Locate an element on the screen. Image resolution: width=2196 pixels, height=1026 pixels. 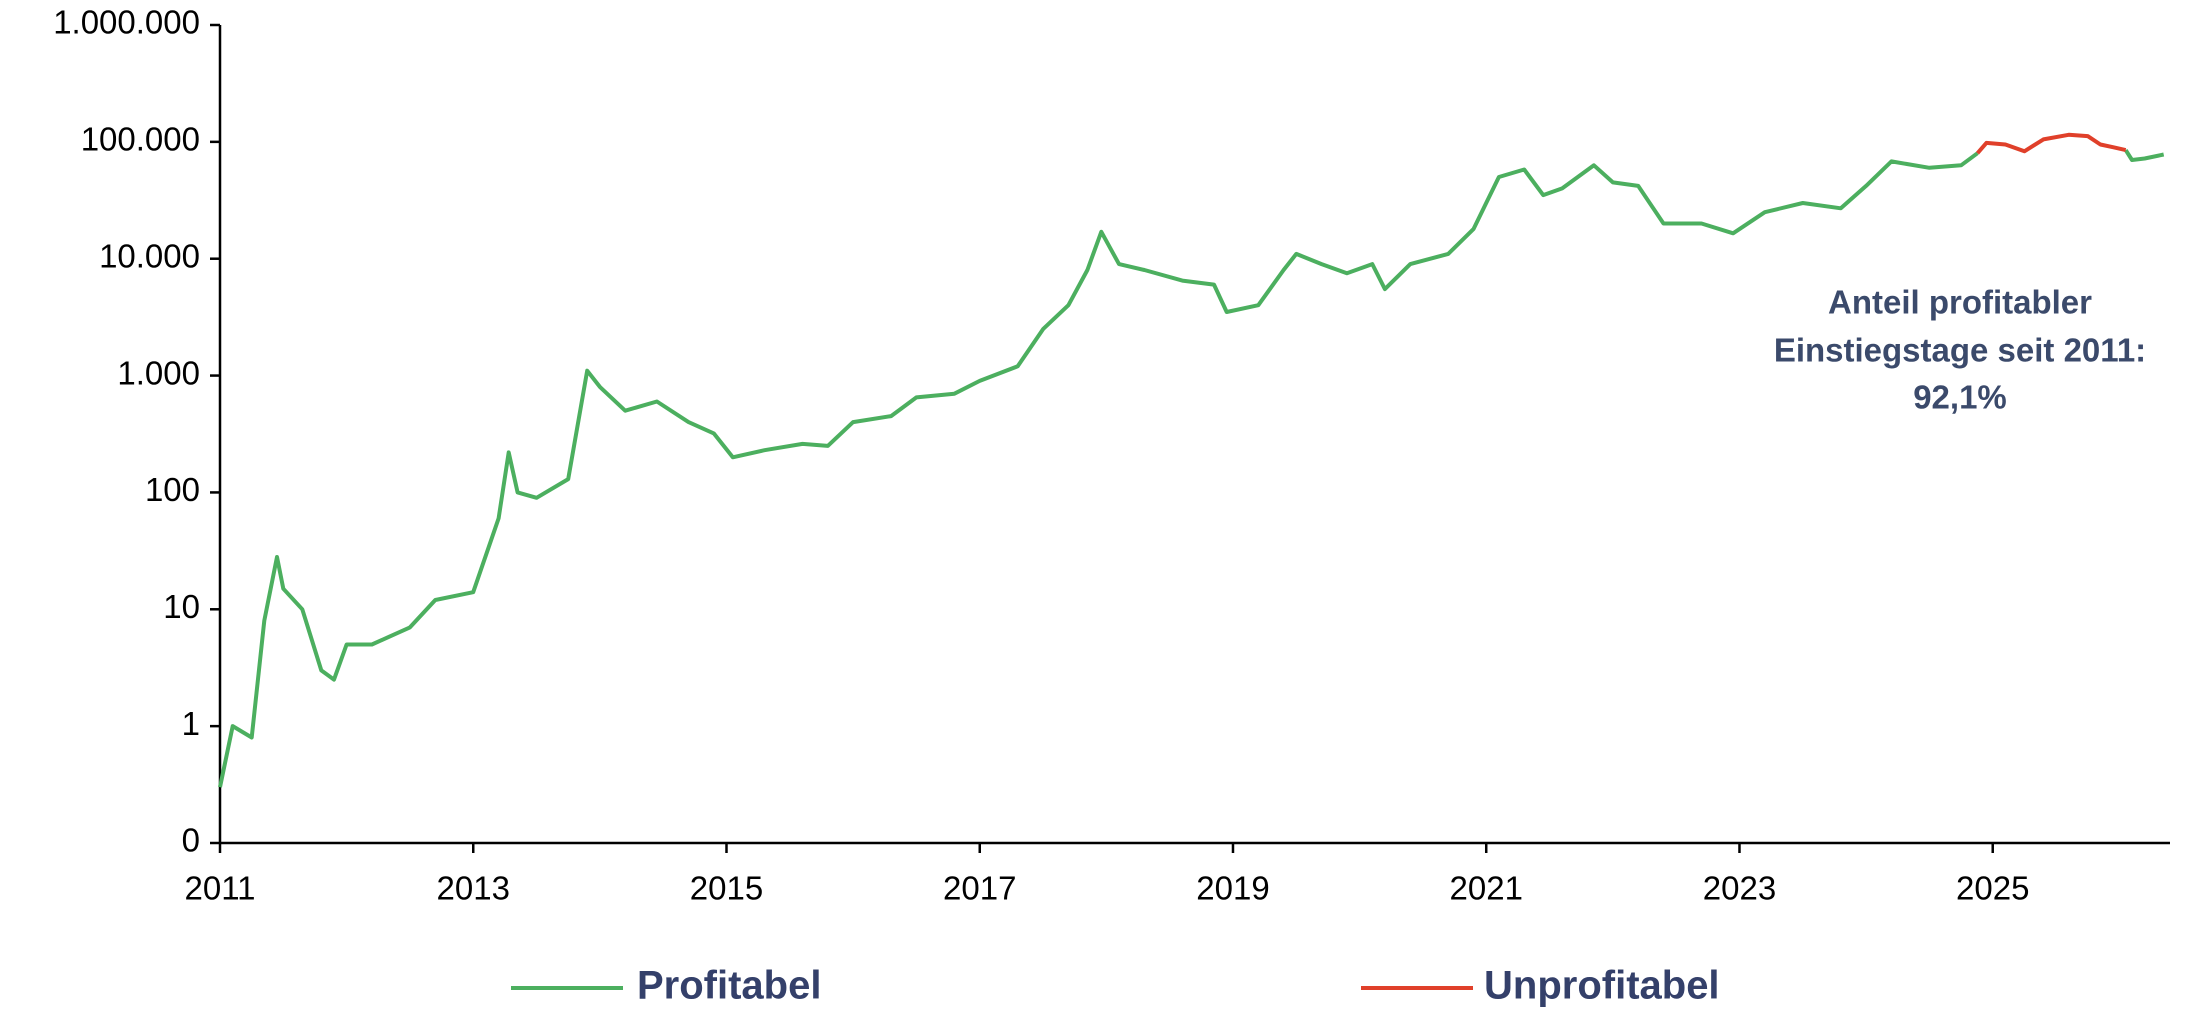
annotation: Anteil profitabler is located at coordinates (1960, 302).